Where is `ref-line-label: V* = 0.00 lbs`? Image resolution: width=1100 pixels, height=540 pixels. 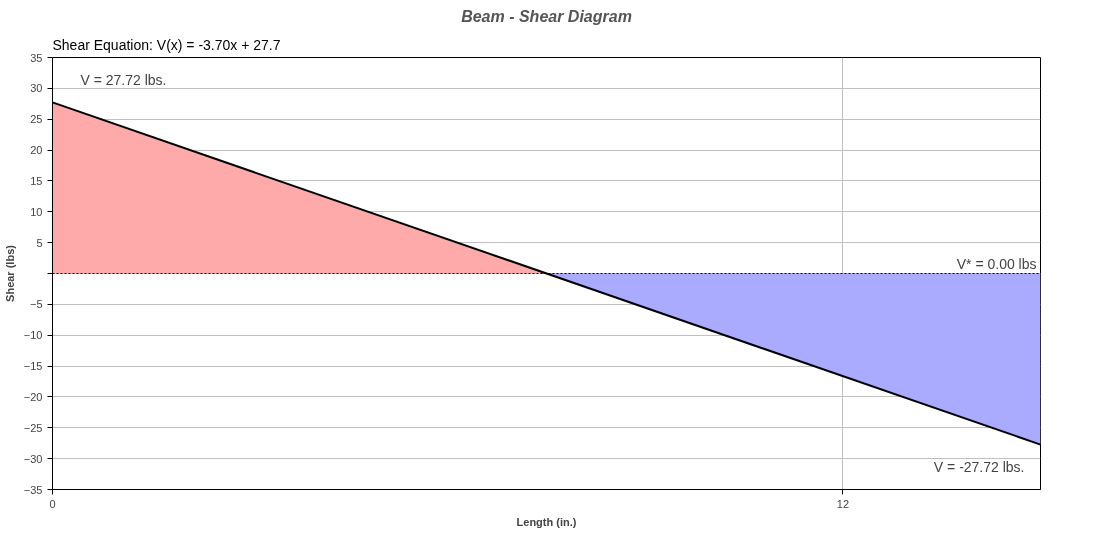
ref-line-label: V* = 0.00 lbs is located at coordinates (996, 263).